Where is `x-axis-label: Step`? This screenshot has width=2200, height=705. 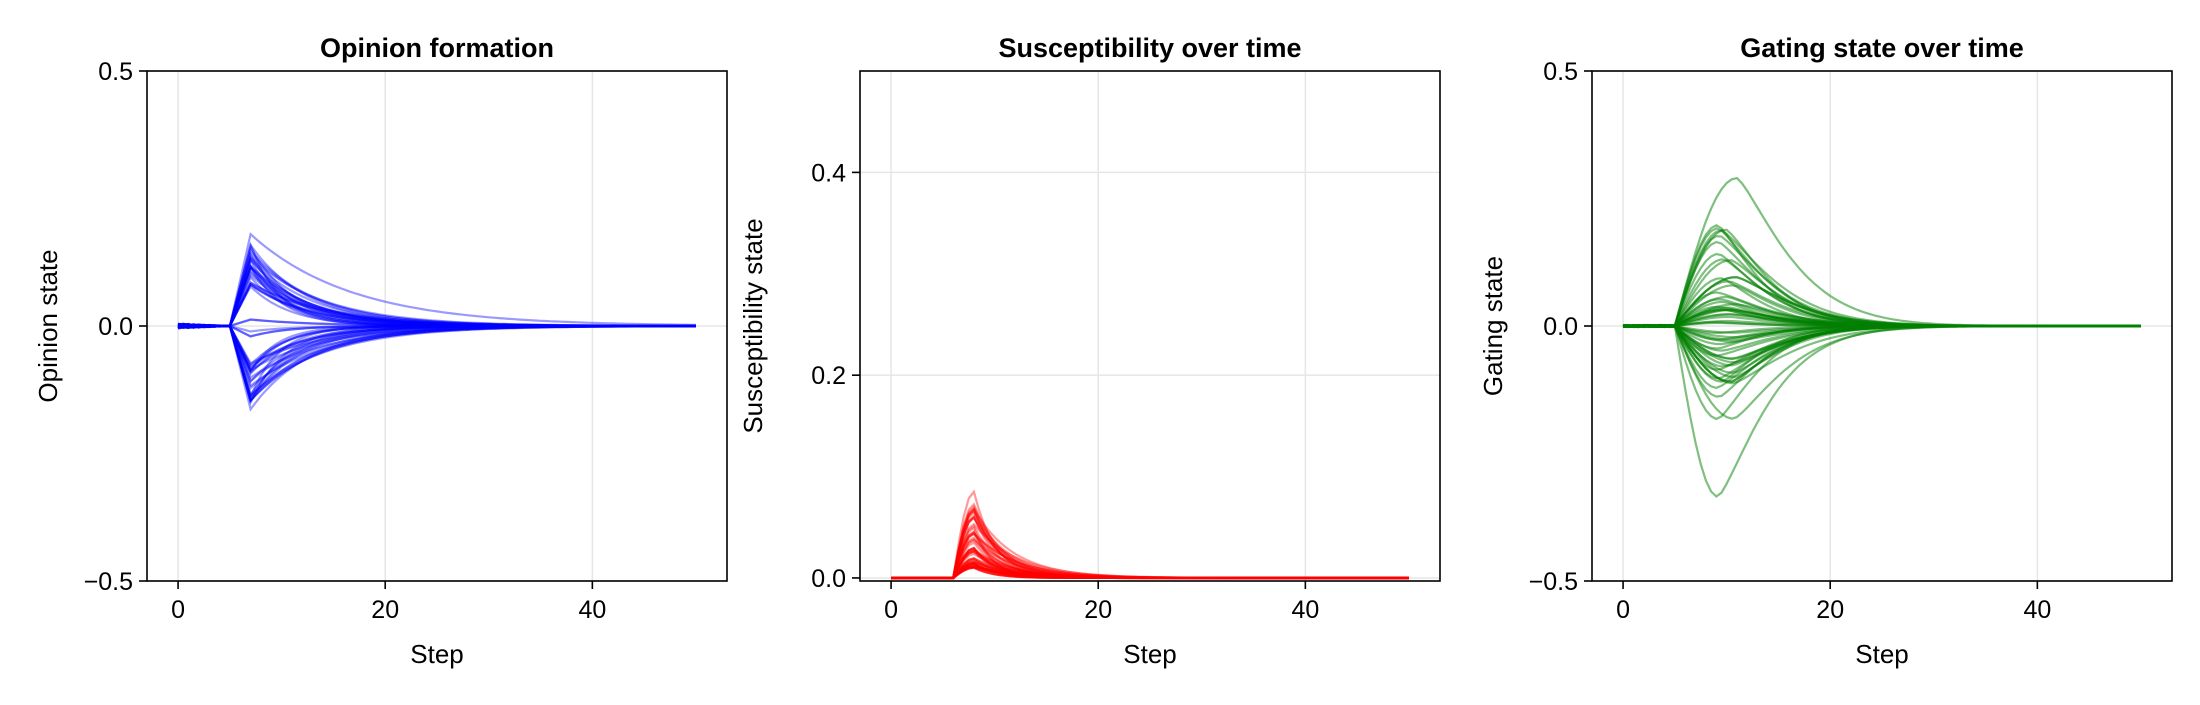
x-axis-label: Step is located at coordinates (1150, 654).